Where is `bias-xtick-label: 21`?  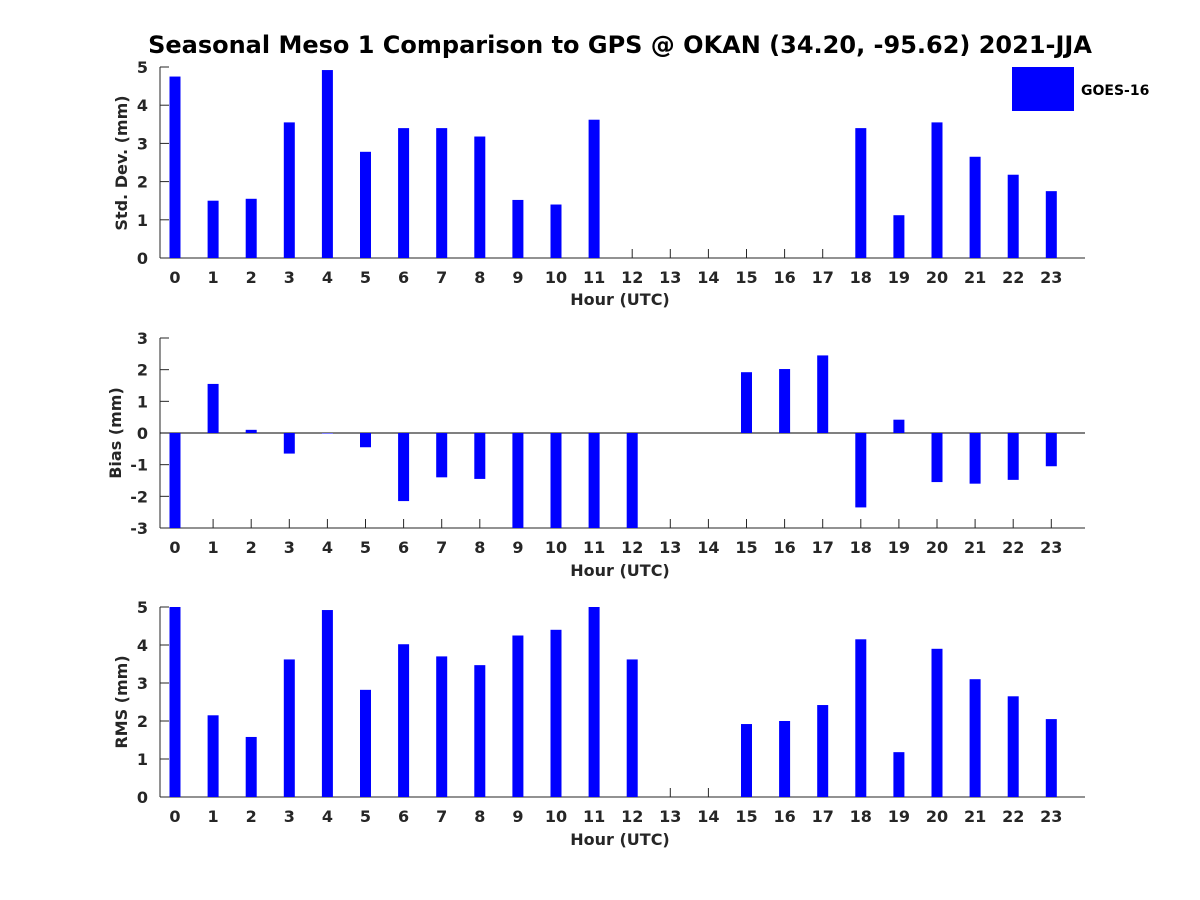
bias-xtick-label: 21 is located at coordinates (975, 547).